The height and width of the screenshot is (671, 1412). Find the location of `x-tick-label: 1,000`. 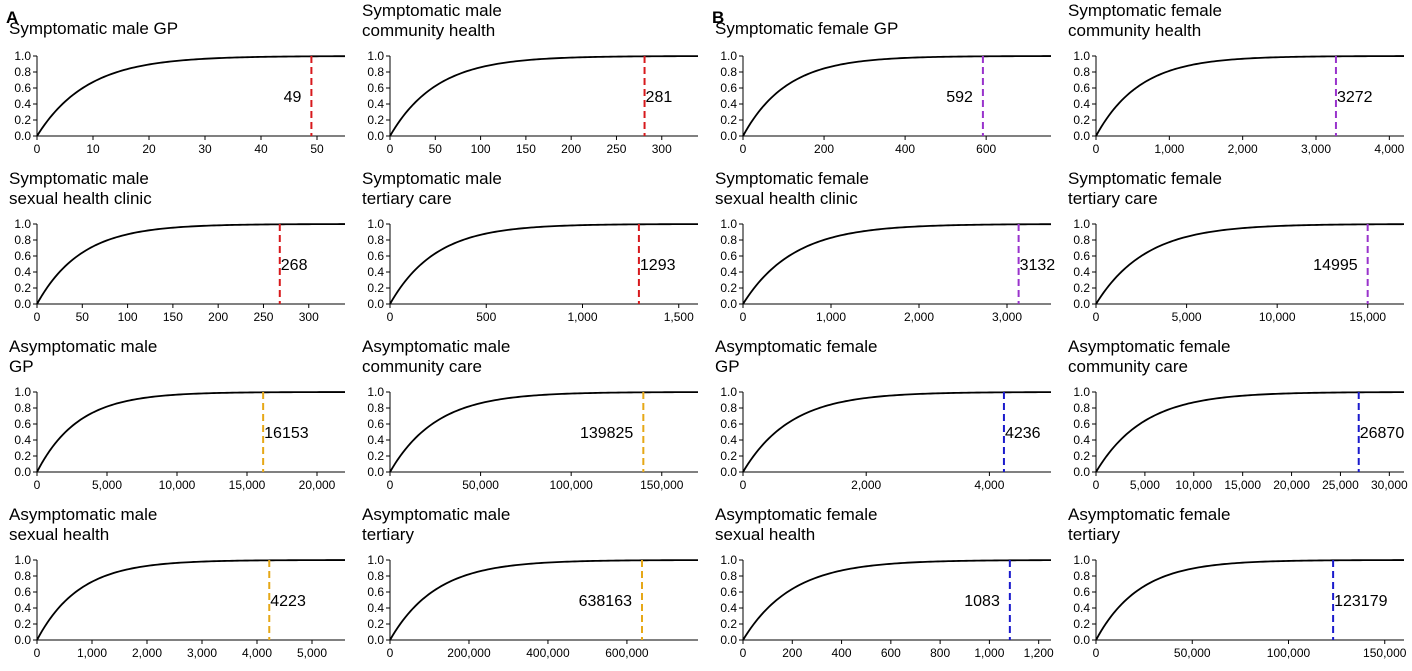

x-tick-label: 1,000 is located at coordinates (831, 317).